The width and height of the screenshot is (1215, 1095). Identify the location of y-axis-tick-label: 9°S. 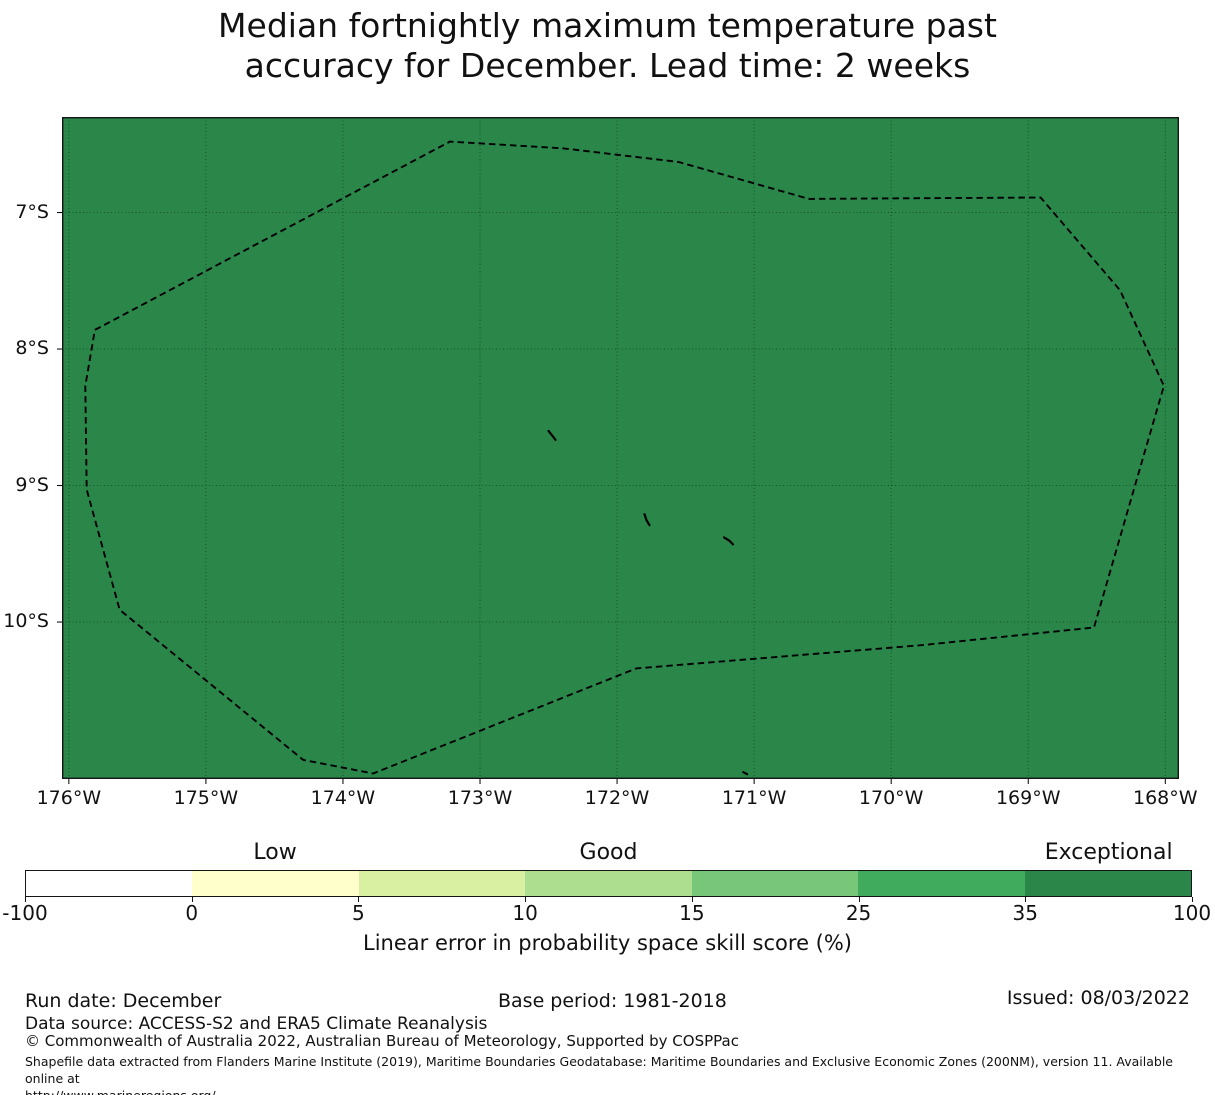
(32, 484).